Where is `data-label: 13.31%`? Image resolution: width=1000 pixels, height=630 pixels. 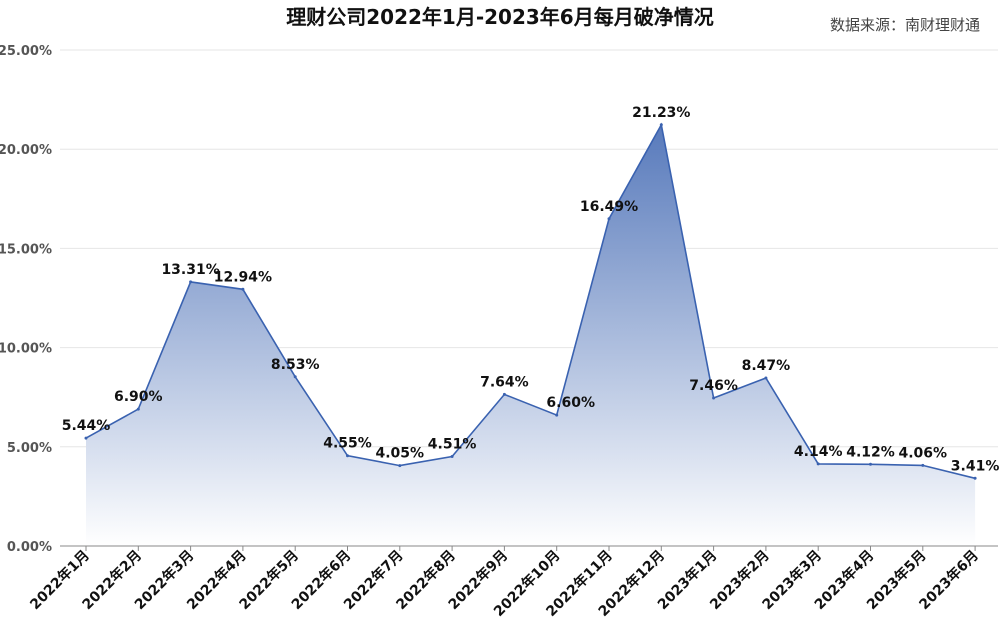
data-label: 13.31% is located at coordinates (190, 270).